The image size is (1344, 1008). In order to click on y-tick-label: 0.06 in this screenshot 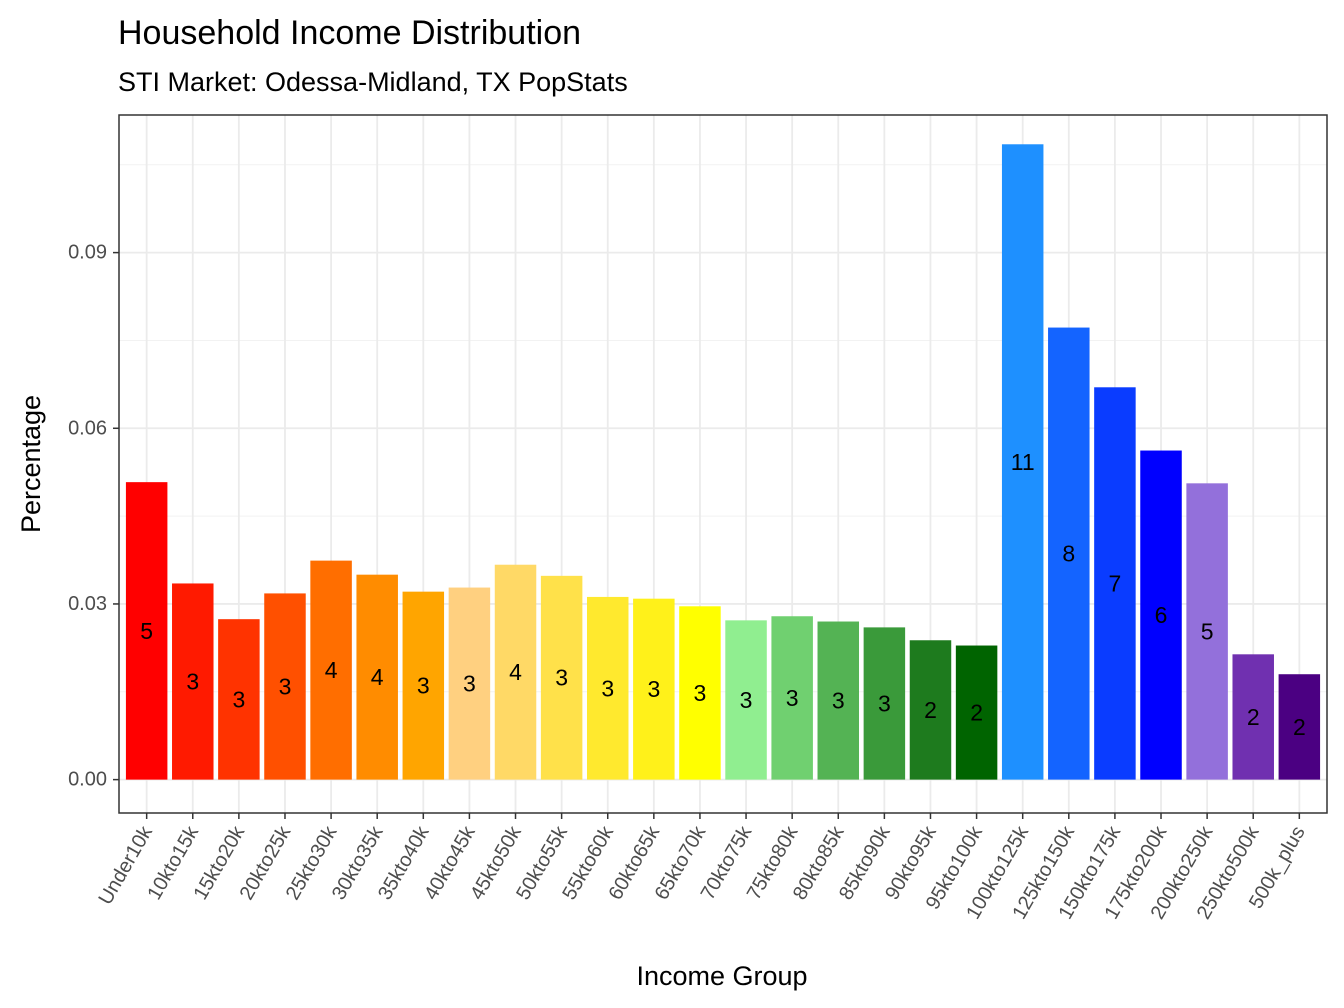, I will do `click(87, 428)`.